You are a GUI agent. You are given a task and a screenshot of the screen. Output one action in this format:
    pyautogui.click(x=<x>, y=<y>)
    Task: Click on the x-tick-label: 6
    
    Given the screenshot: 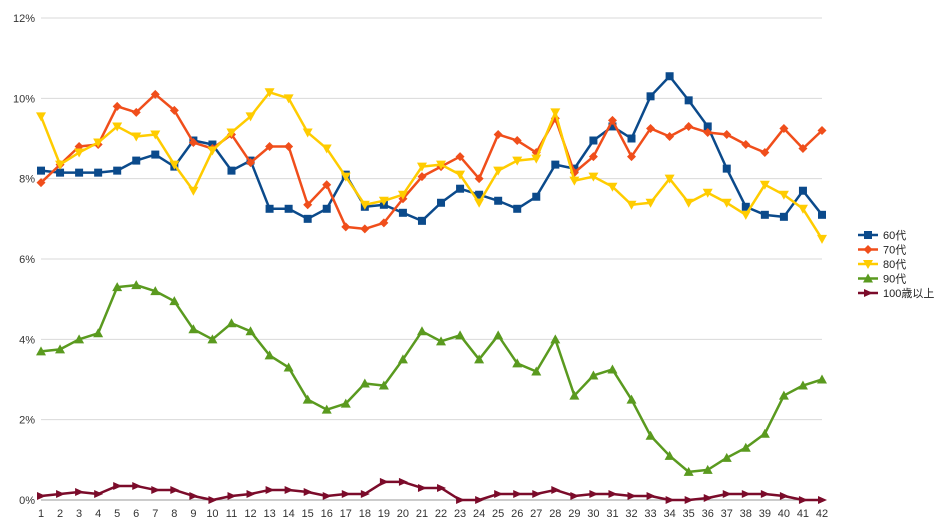 What is the action you would take?
    pyautogui.click(x=136, y=514)
    